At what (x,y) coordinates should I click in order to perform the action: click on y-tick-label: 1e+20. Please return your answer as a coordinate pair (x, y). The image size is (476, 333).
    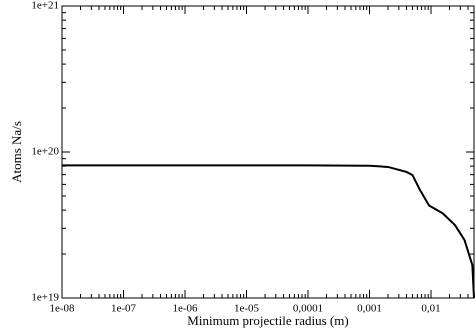
    Looking at the image, I should click on (45, 152).